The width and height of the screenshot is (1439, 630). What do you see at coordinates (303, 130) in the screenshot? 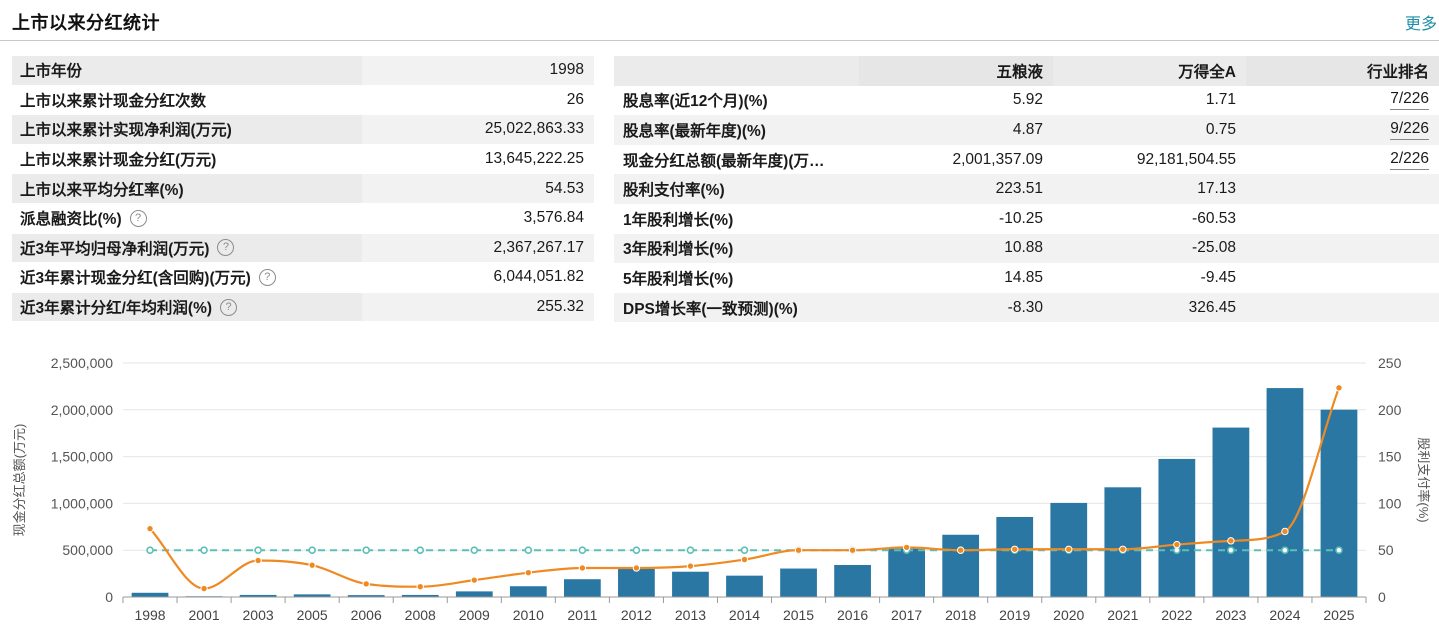
I see `summary-row: 上市以来累计实现净利润(万元) 25,022,863.33` at bounding box center [303, 130].